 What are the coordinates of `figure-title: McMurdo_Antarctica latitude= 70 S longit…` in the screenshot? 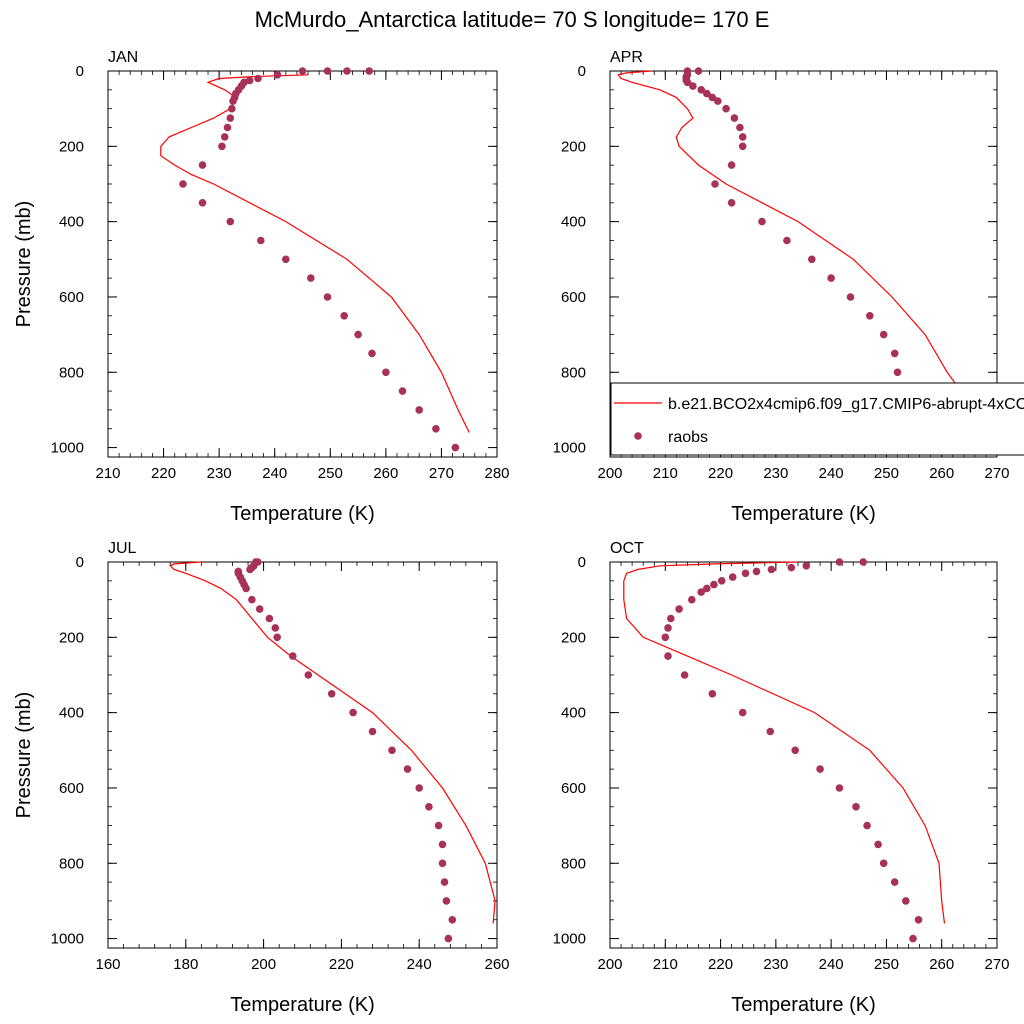 It's located at (512, 19).